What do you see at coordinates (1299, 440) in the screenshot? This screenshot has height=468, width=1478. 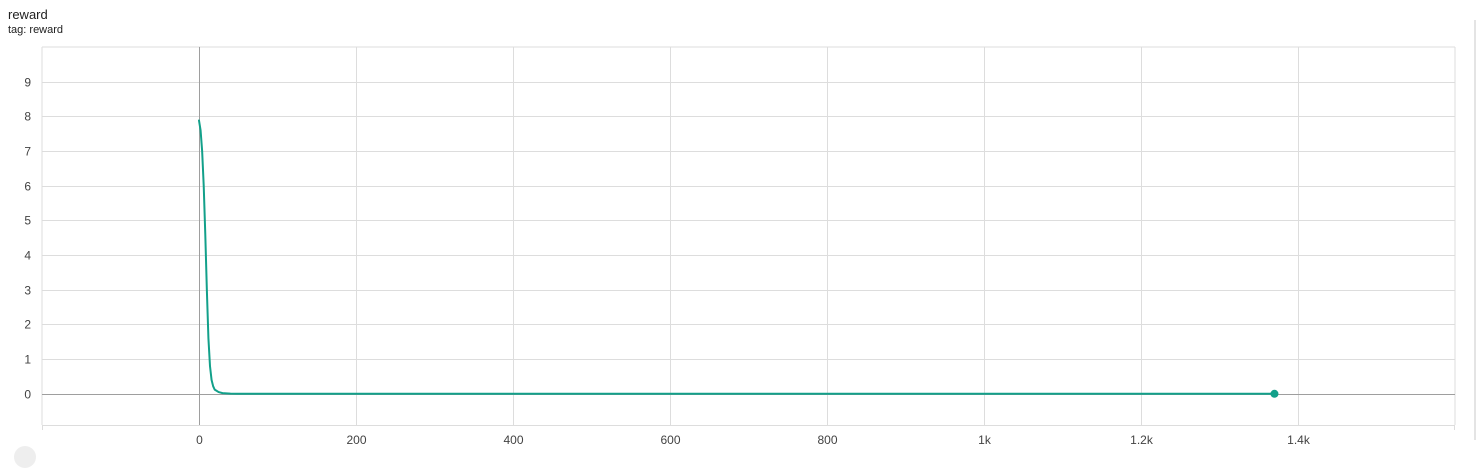 I see `x-tick-label: 1.4k` at bounding box center [1299, 440].